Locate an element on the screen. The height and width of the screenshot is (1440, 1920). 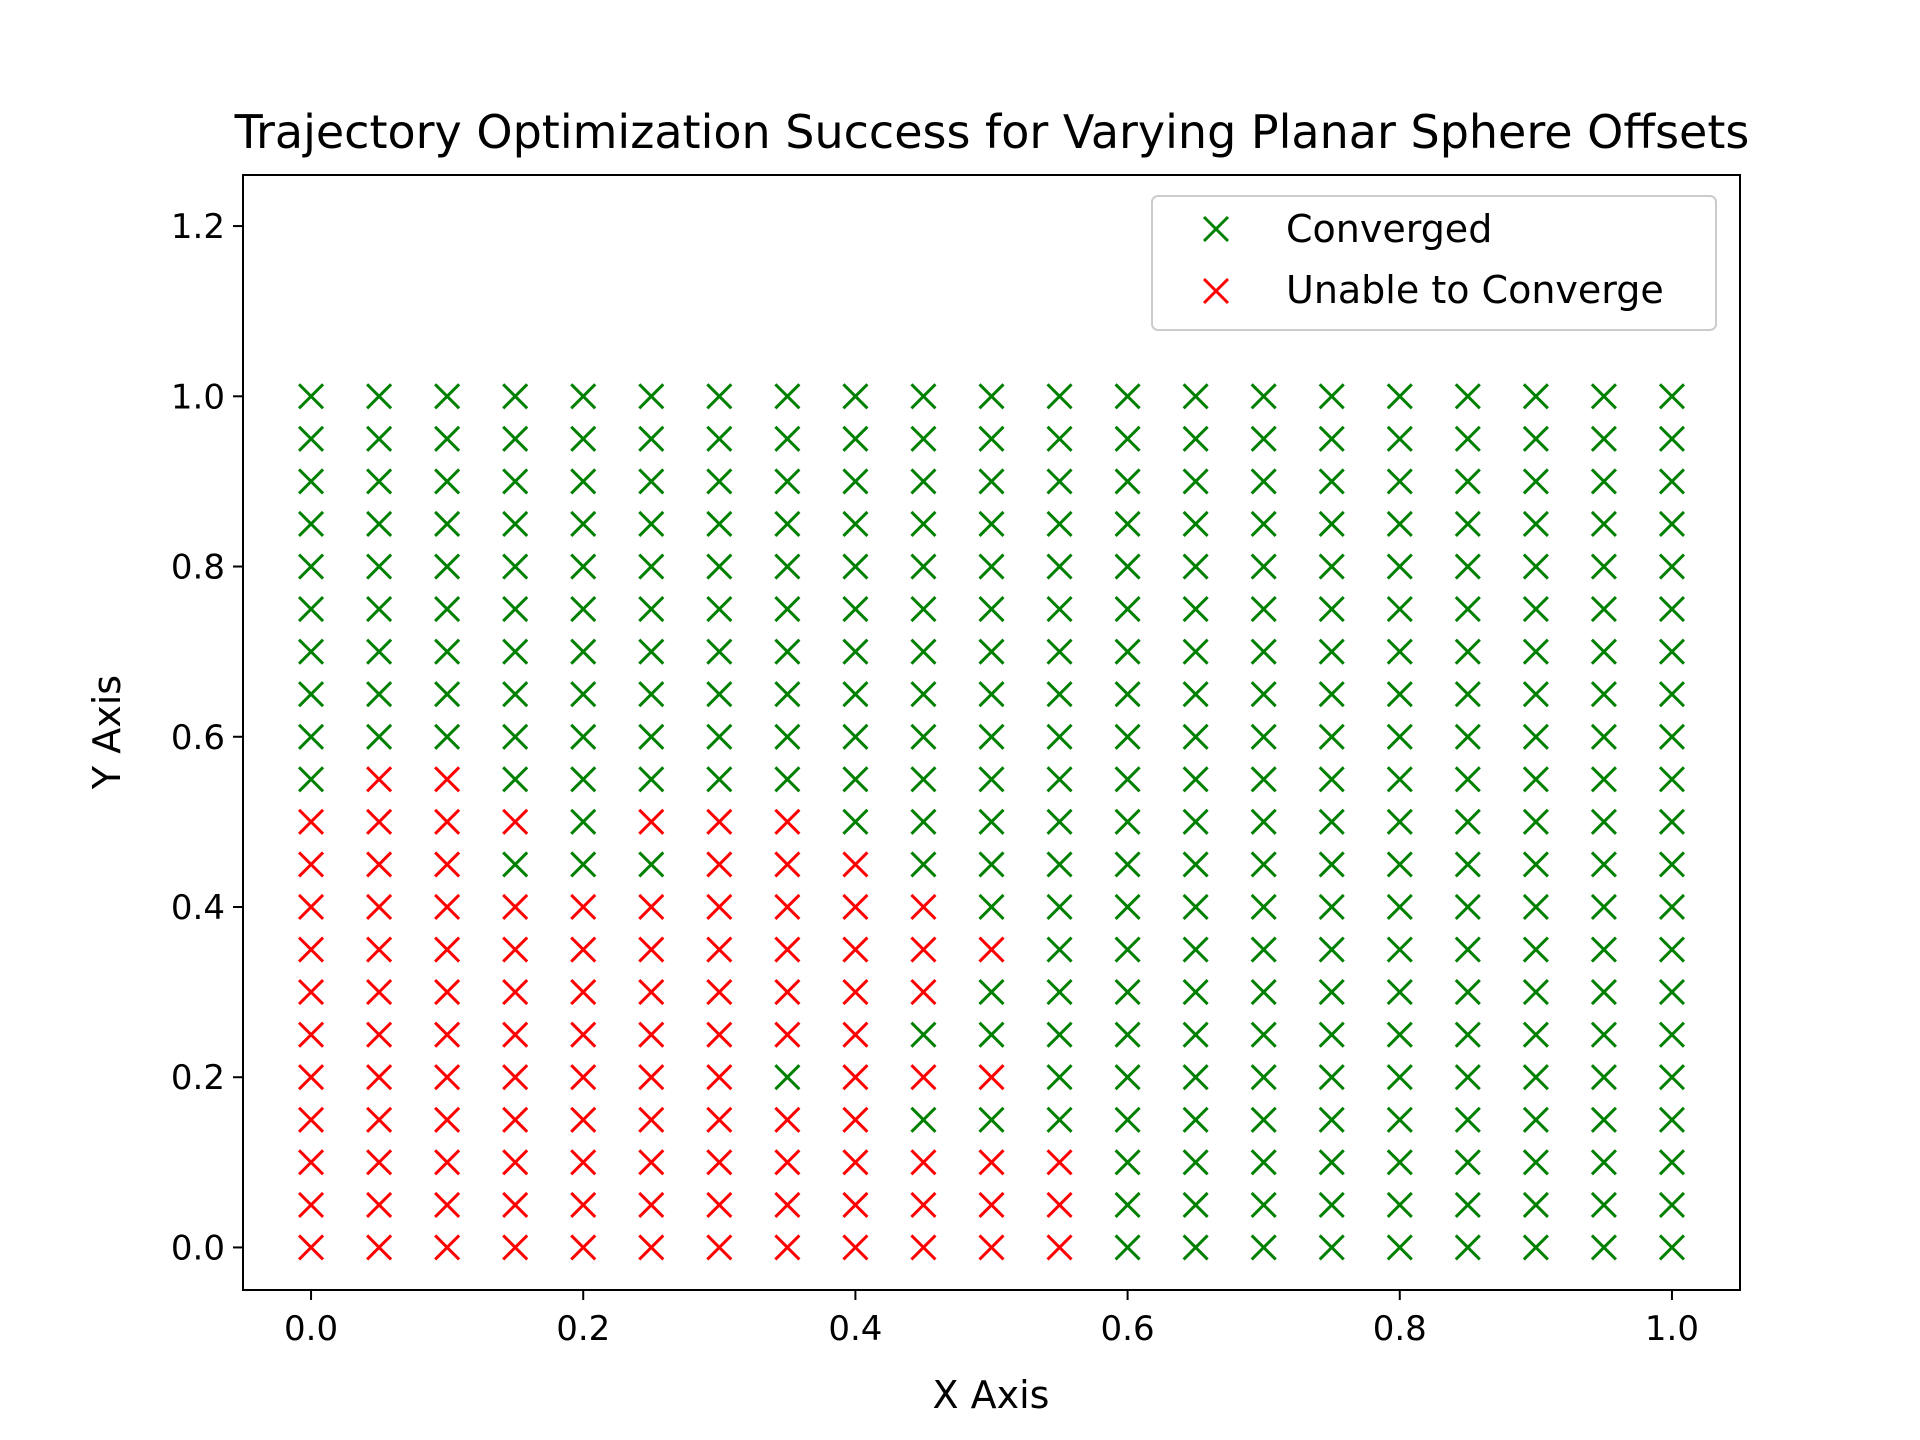
legend-marker-unable-to-converge is located at coordinates (1216, 291).